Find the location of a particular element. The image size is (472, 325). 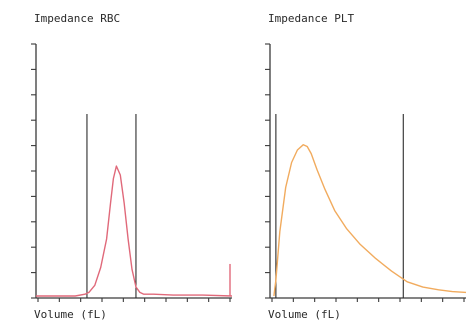

plt-x-label: Volume (fL) is located at coordinates (304, 314).